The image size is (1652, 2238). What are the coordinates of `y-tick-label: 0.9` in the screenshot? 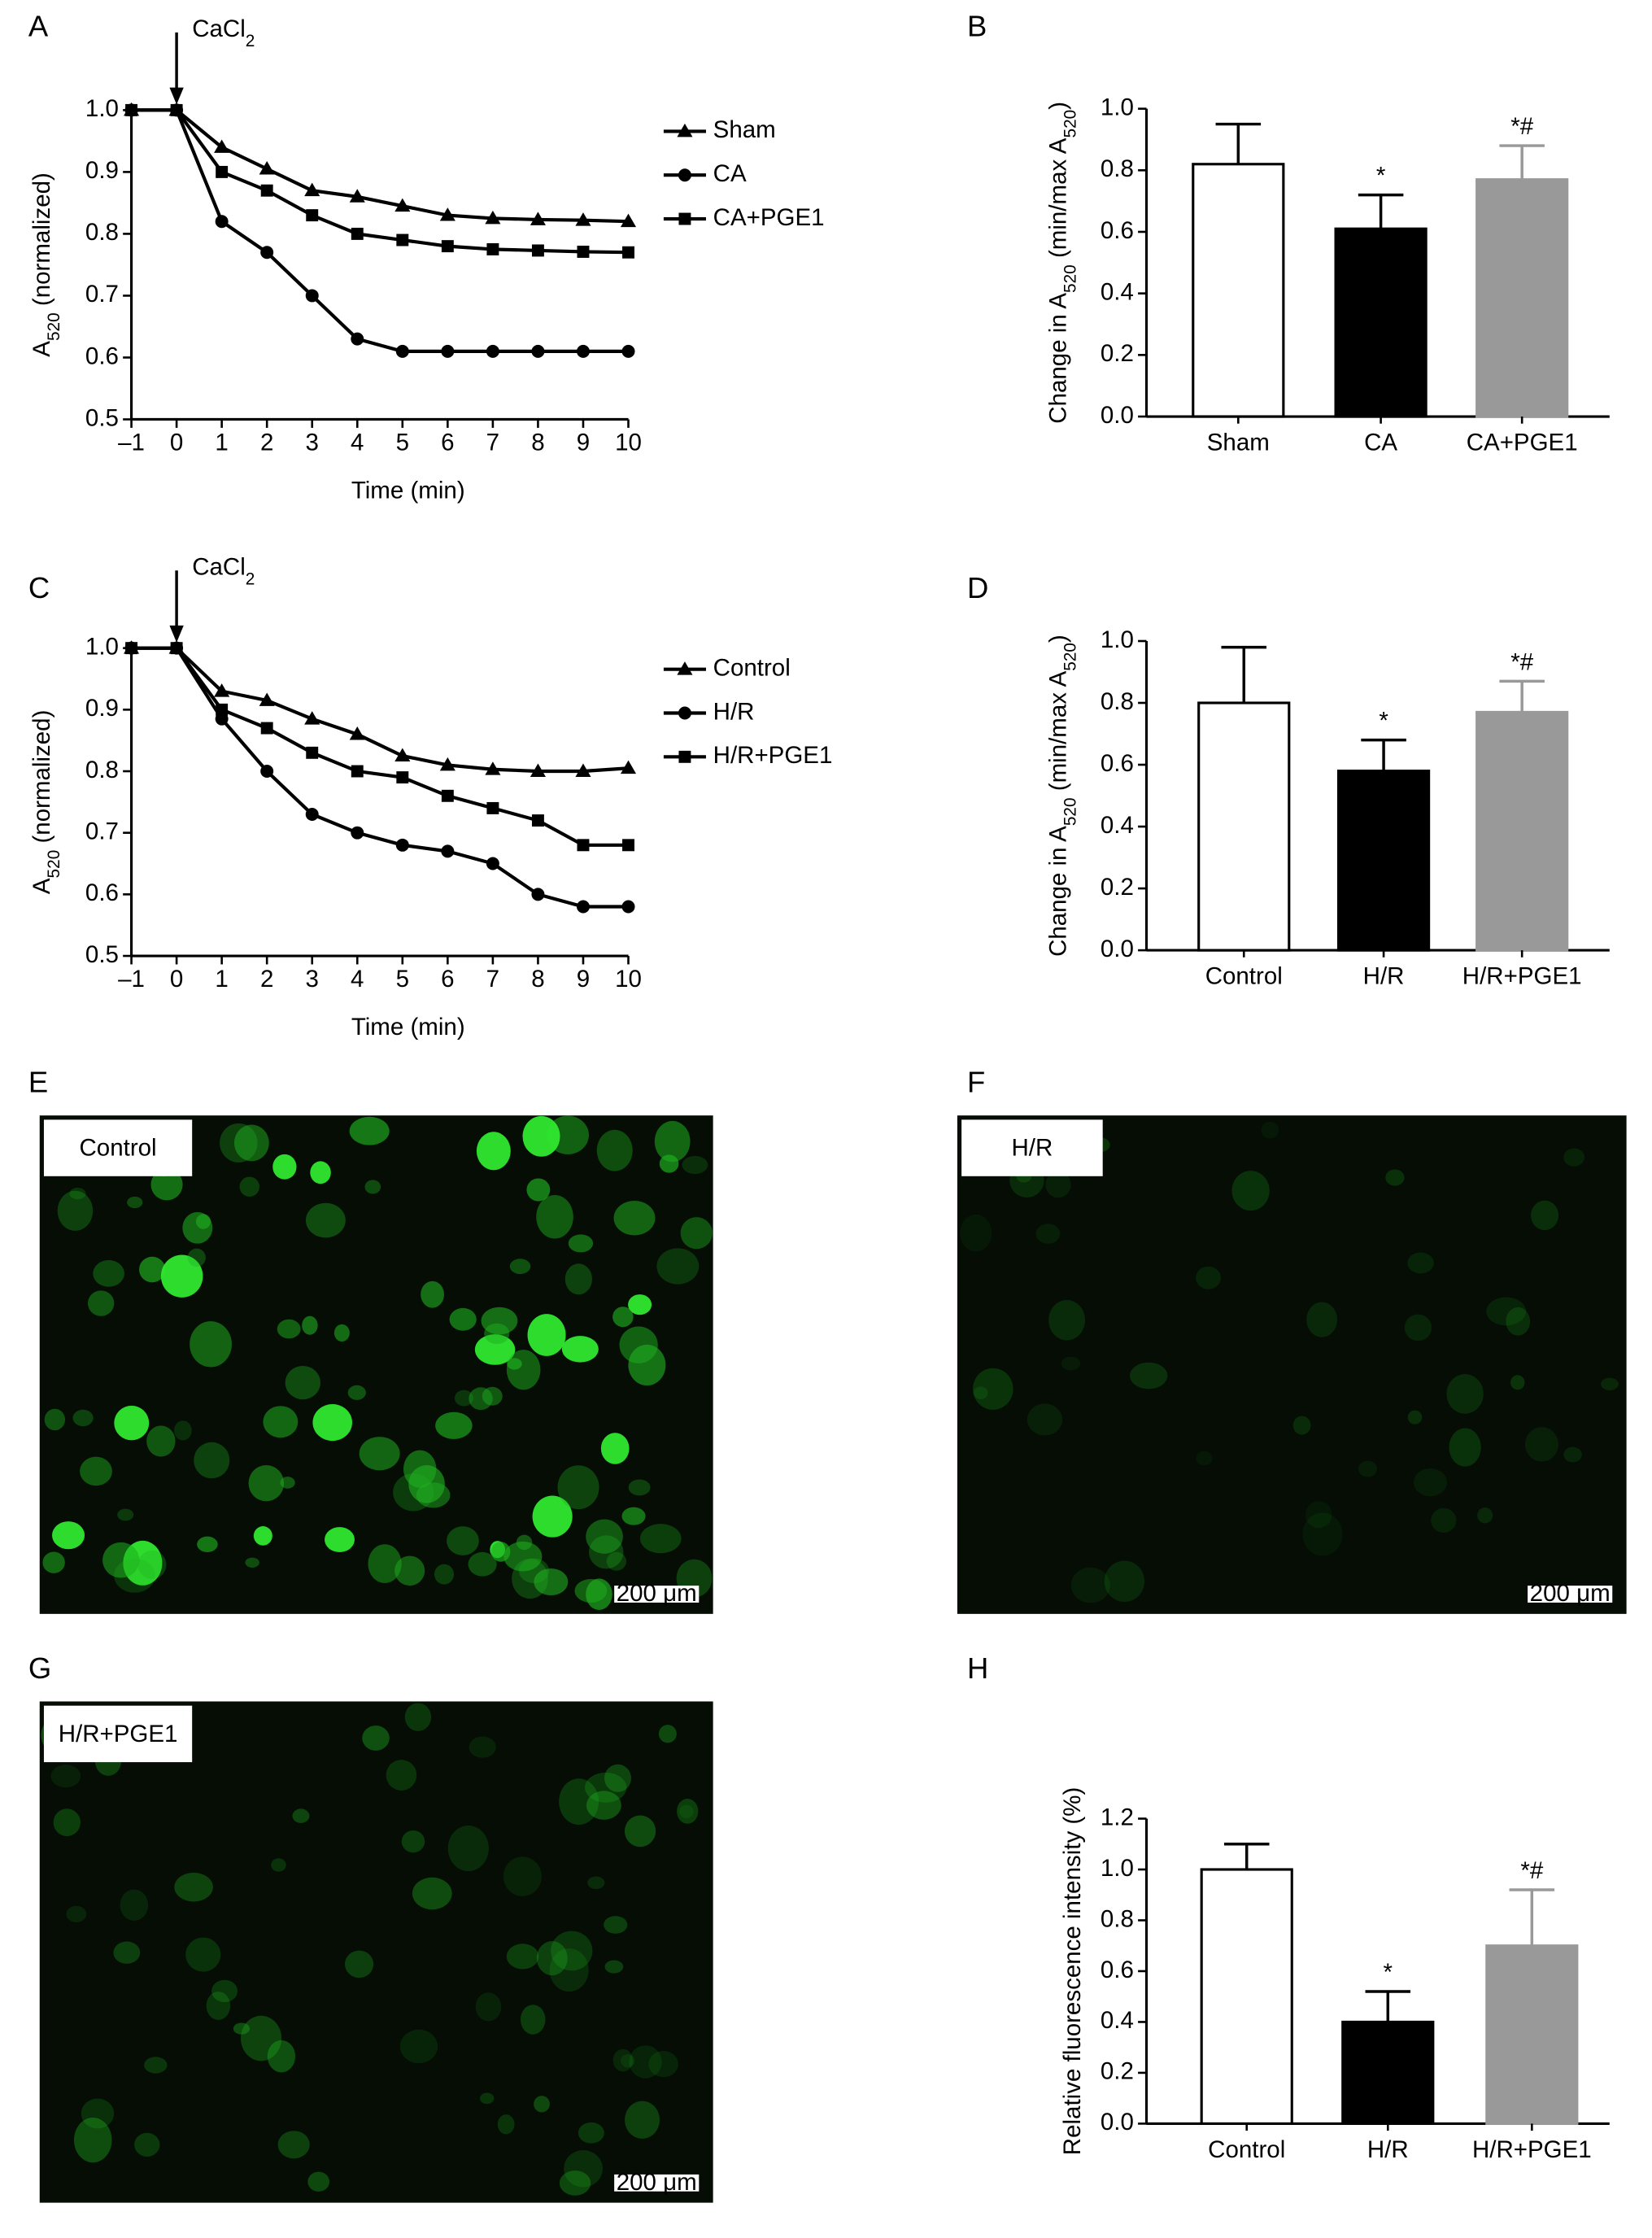 It's located at (102, 170).